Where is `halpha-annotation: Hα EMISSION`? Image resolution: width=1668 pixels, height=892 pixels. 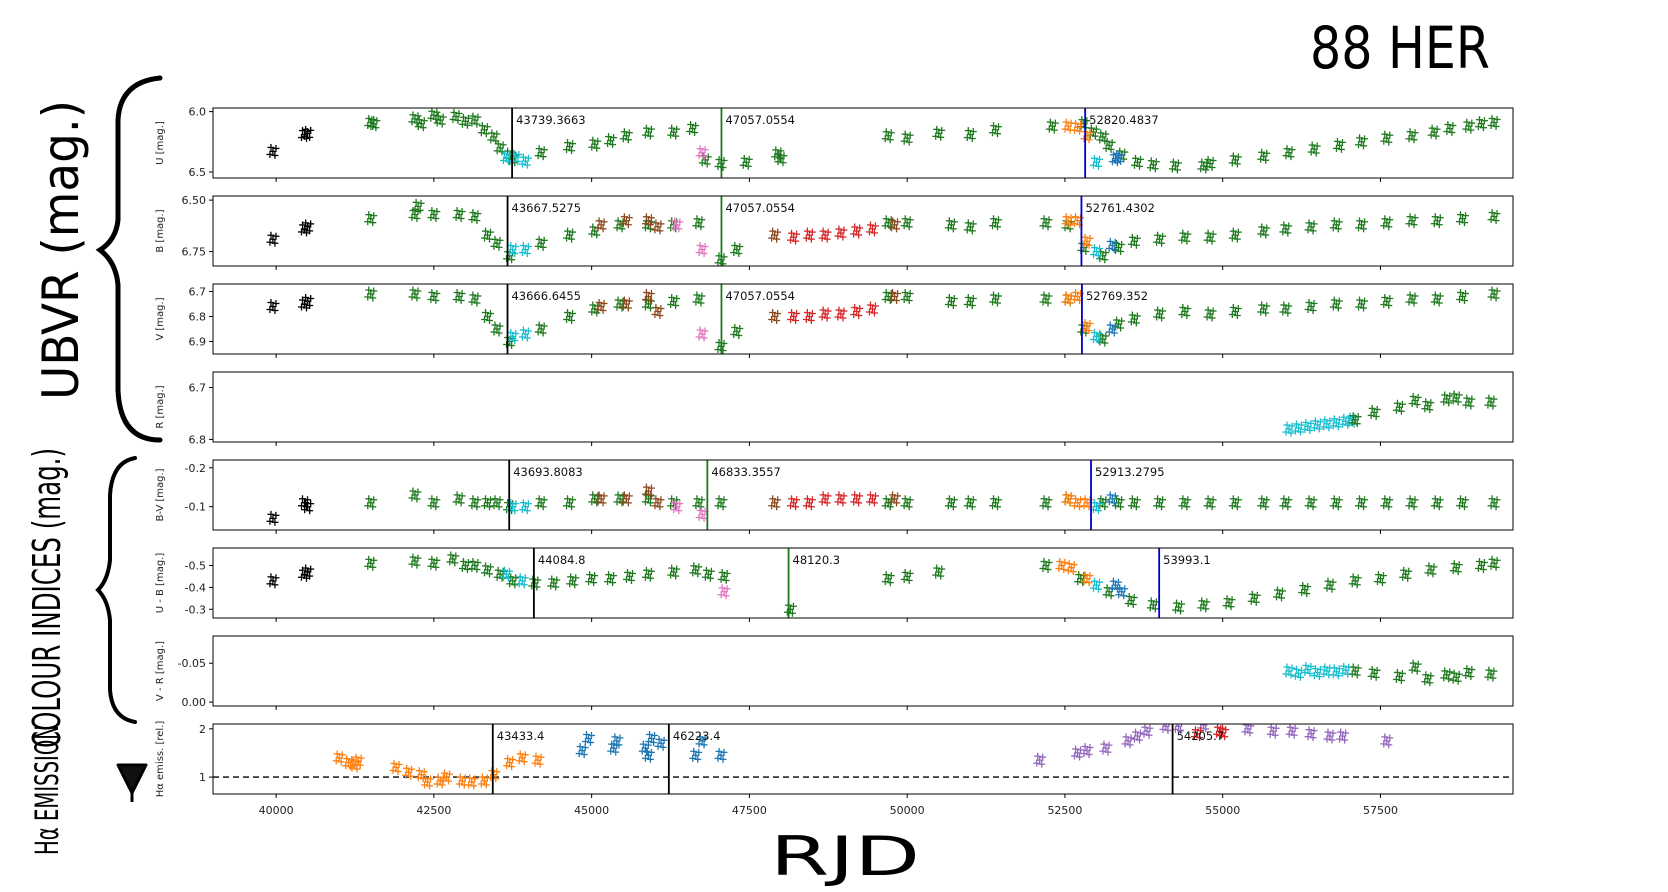
halpha-annotation: Hα EMISSION is located at coordinates (47, 790).